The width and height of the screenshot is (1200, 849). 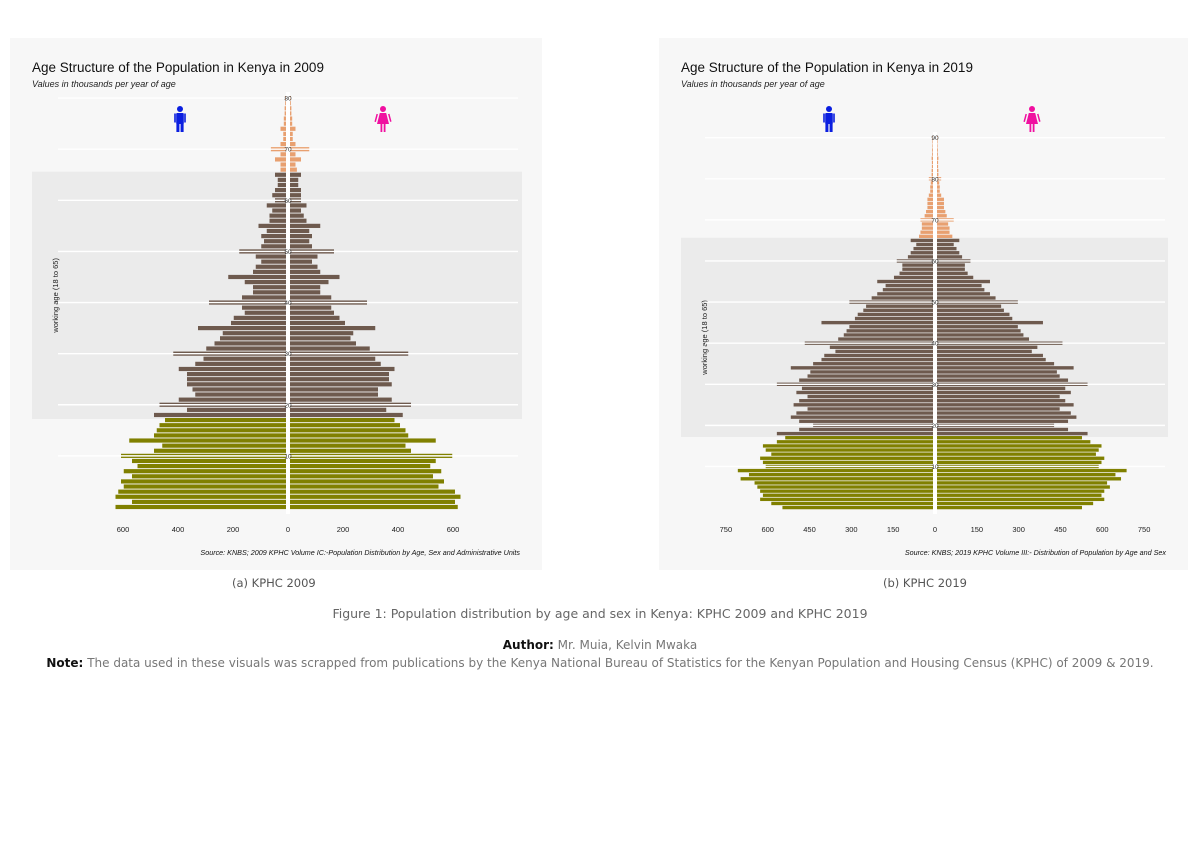 I want to click on subfigure-caption-a: (a) KPHC 2009, so click(x=274, y=583).